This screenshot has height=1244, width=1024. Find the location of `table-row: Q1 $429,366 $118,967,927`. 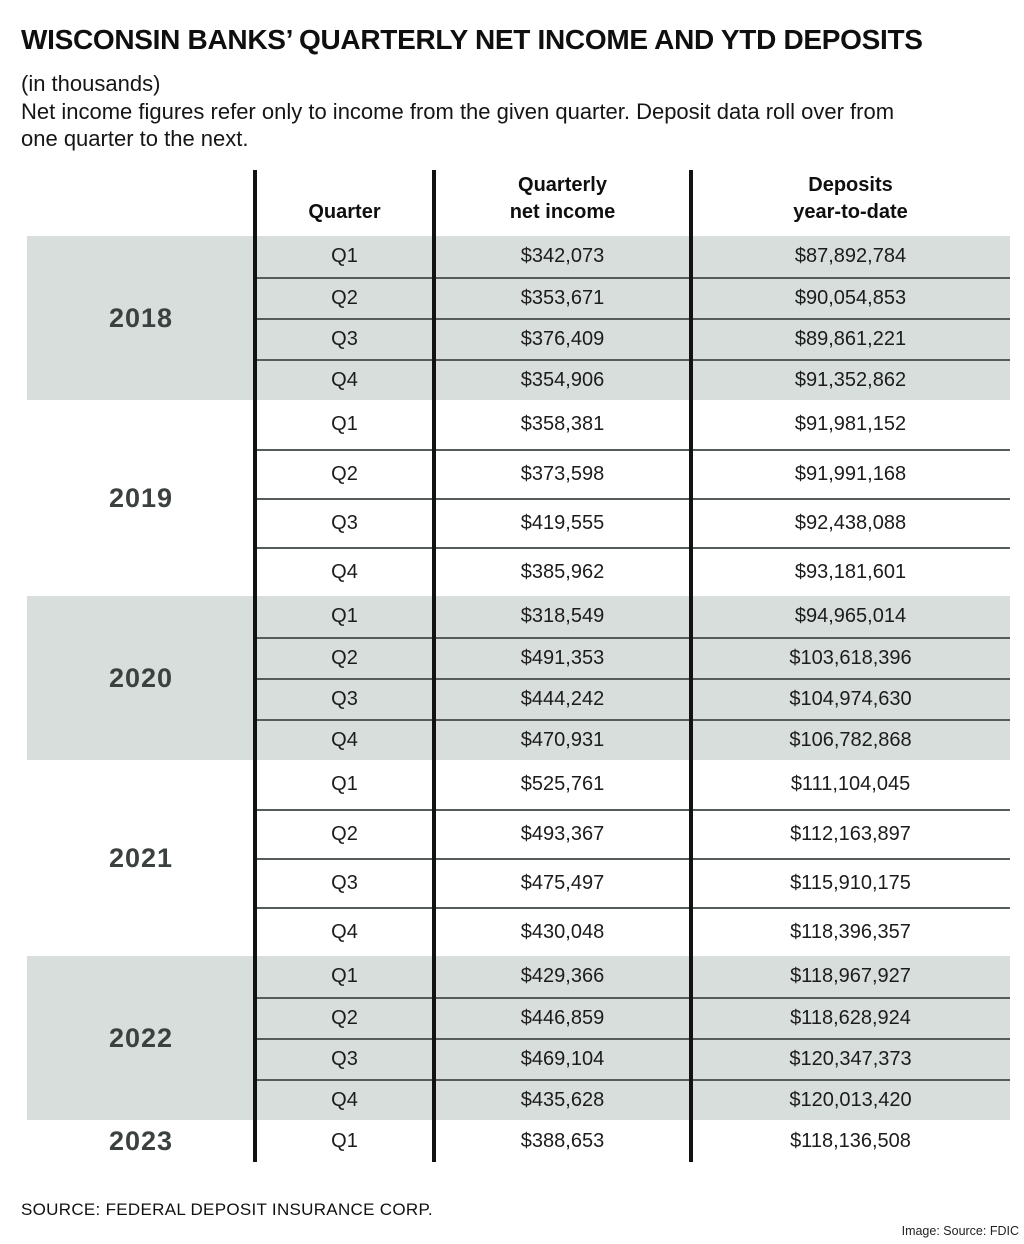

table-row: Q1 $429,366 $118,967,927 is located at coordinates (632, 976).